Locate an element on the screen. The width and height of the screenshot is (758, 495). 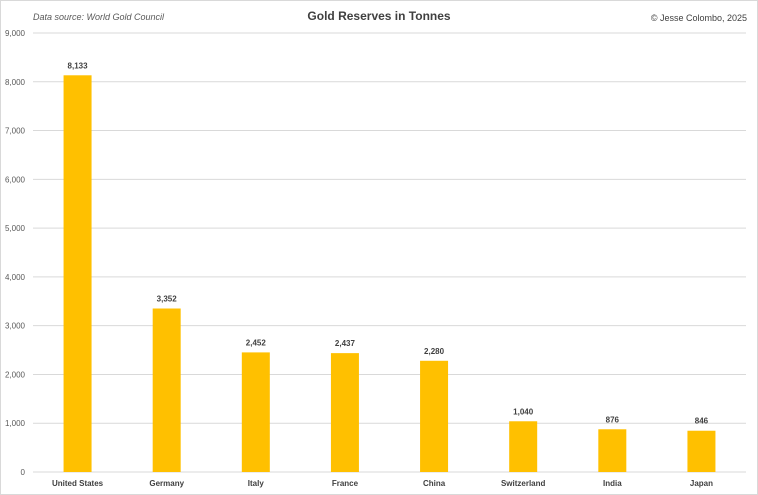
data-label: 846 is located at coordinates (702, 421).